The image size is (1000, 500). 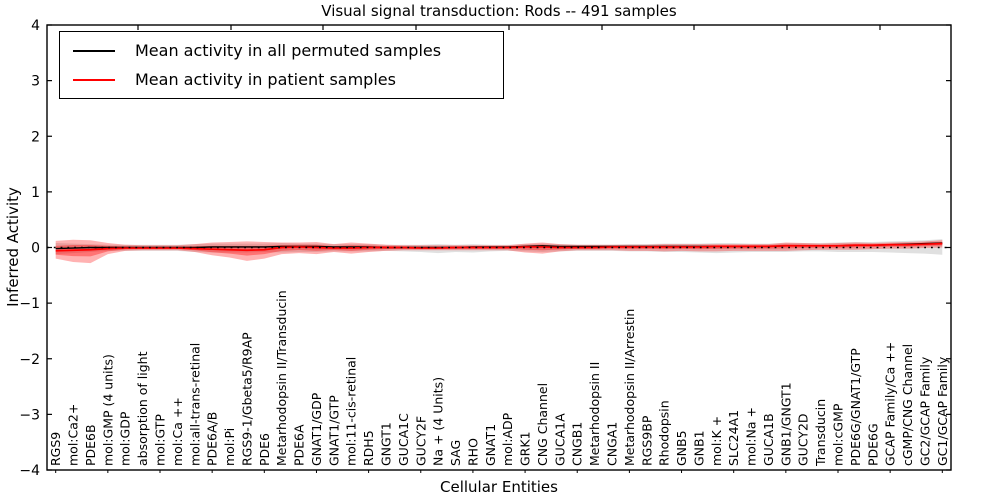 I want to click on legend-line-sample-red, so click(x=94, y=79).